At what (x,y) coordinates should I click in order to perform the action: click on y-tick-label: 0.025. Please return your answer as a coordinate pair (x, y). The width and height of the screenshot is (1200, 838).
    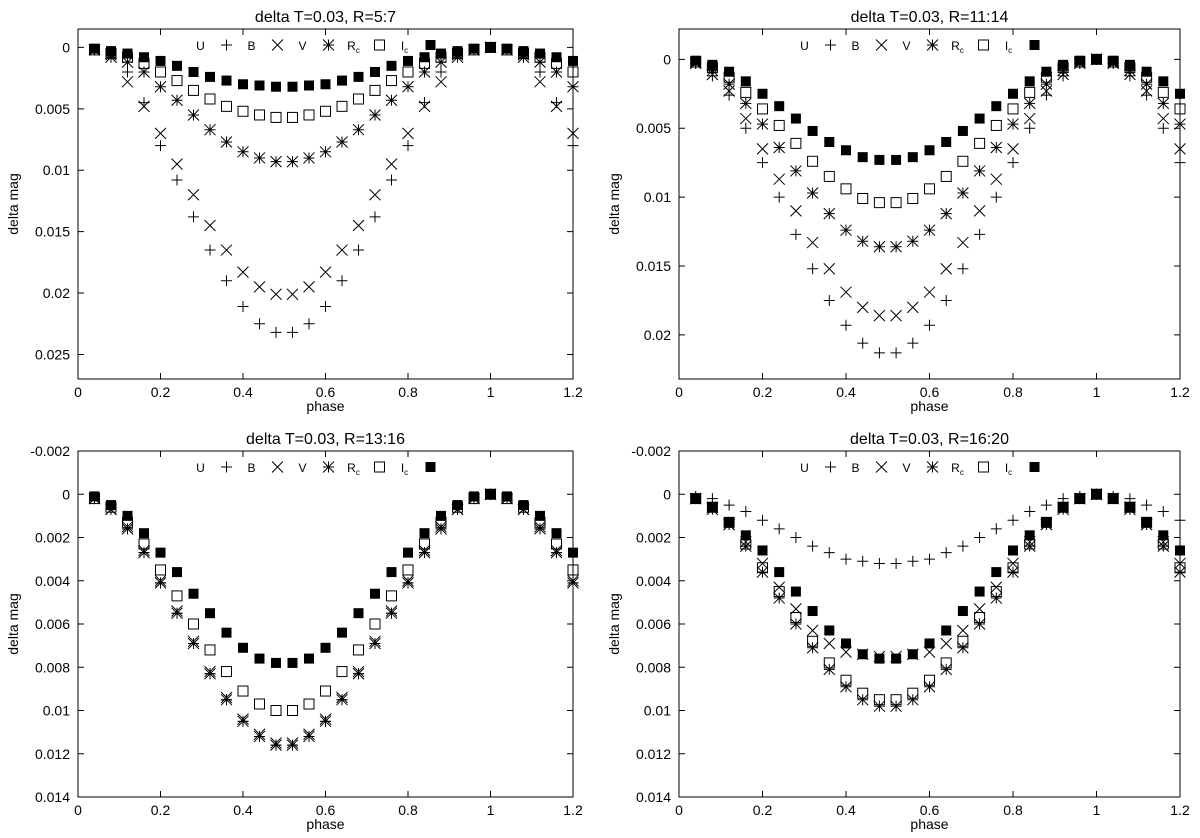
    Looking at the image, I should click on (52, 354).